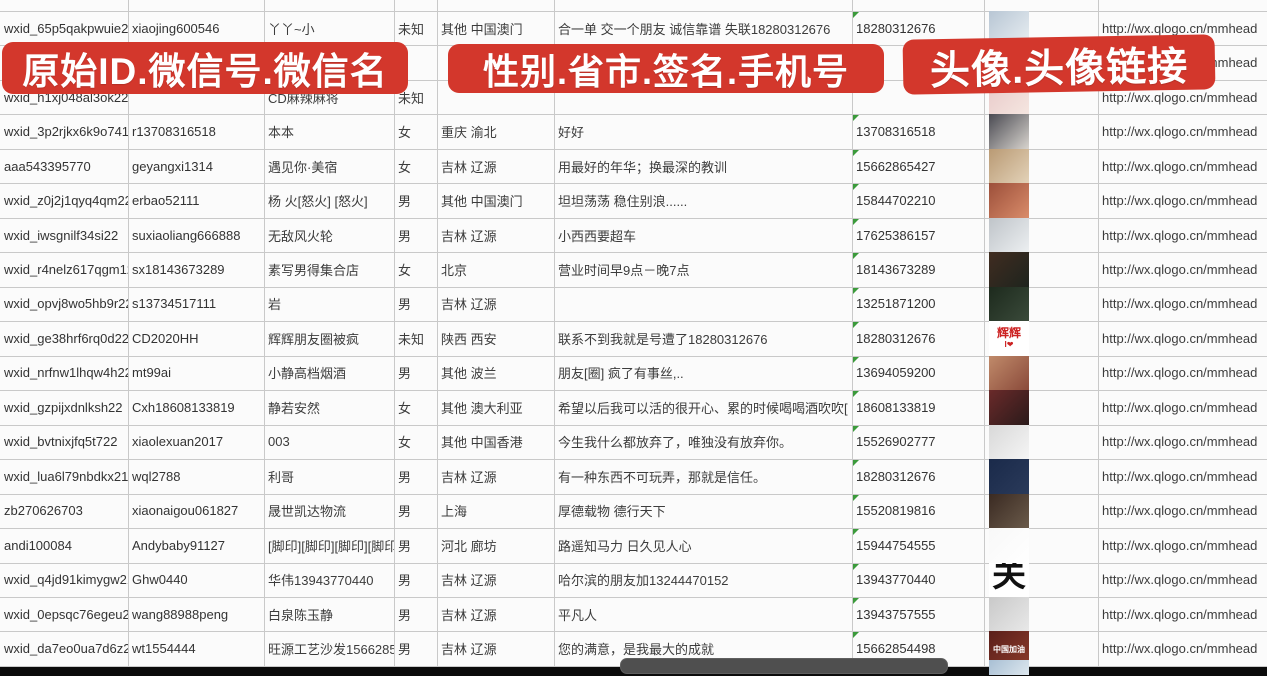 Image resolution: width=1267 pixels, height=676 pixels. Describe the element at coordinates (329, 476) in the screenshot. I see `cell-wechat-name: 利哥` at that location.